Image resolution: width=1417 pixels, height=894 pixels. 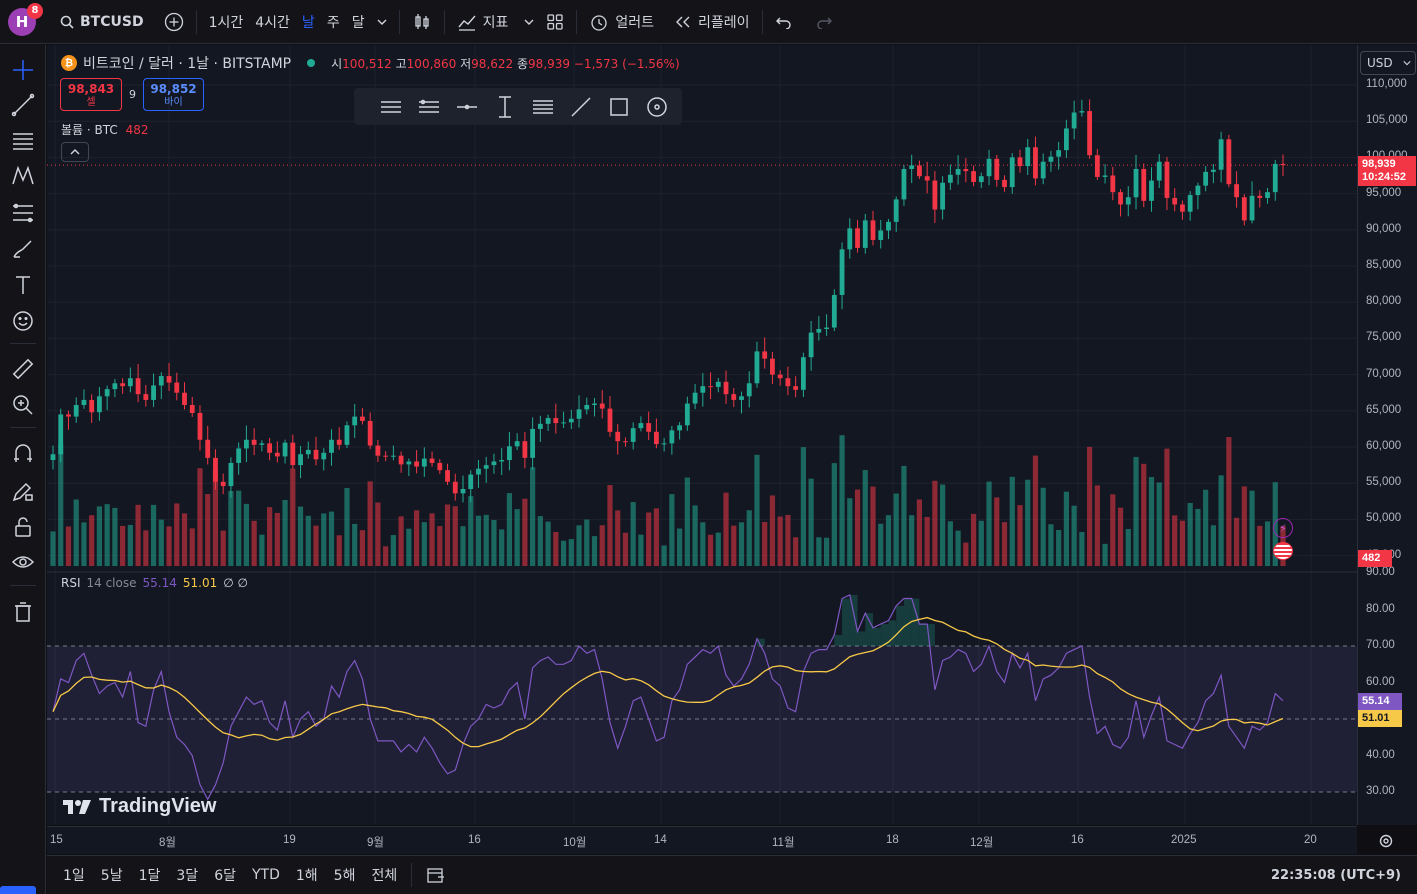 What do you see at coordinates (226, 22) in the screenshot?
I see `interval-1h: 1시간` at bounding box center [226, 22].